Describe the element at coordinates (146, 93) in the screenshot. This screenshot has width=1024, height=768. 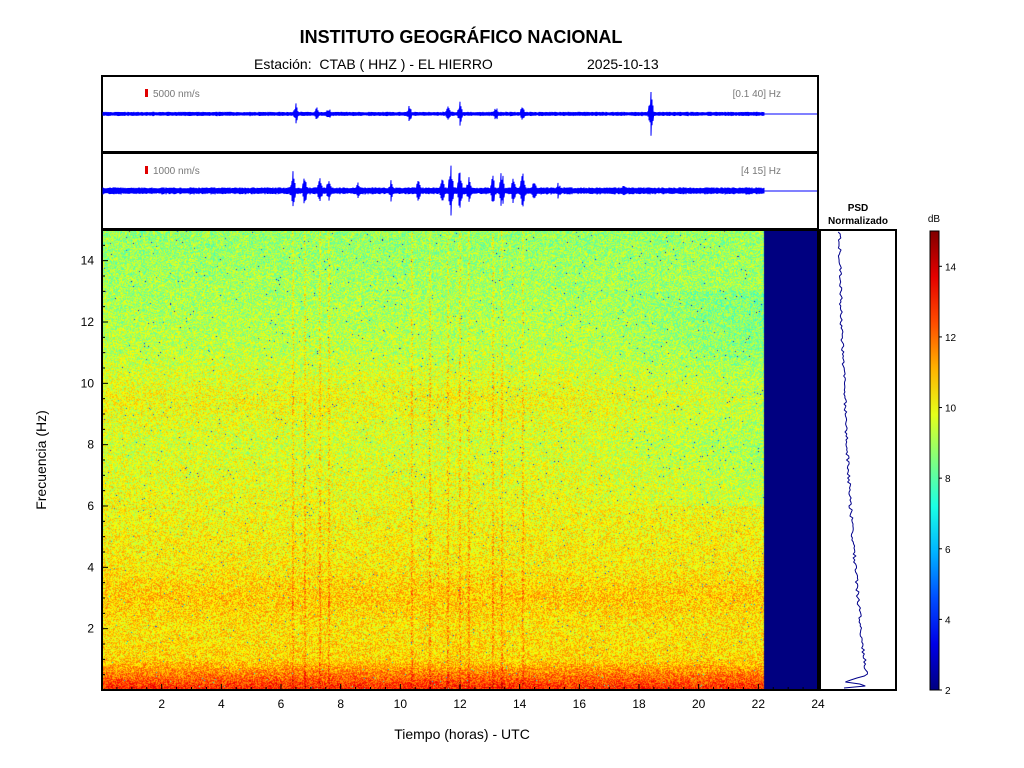
I see `broadband-scale-bar` at that location.